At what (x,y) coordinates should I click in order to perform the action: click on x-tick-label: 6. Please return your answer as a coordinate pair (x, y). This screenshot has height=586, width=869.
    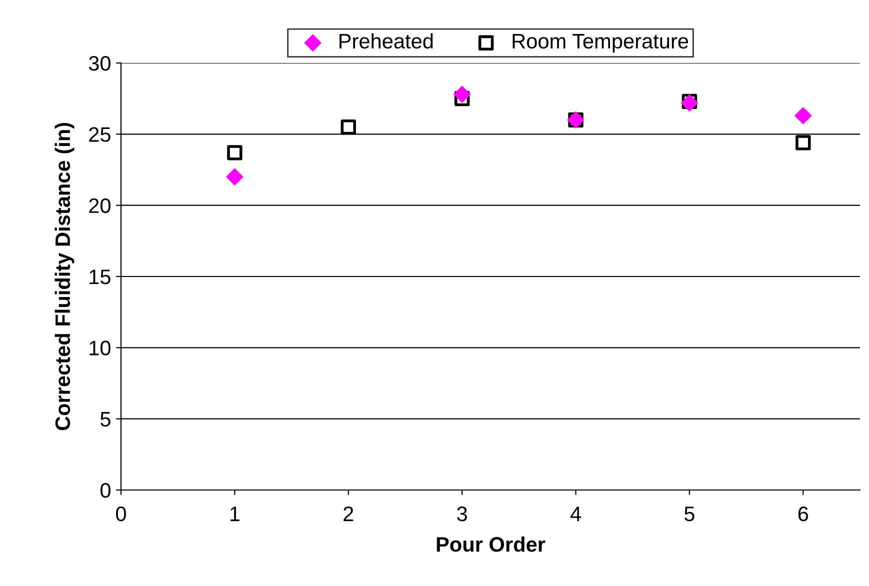
    Looking at the image, I should click on (803, 514).